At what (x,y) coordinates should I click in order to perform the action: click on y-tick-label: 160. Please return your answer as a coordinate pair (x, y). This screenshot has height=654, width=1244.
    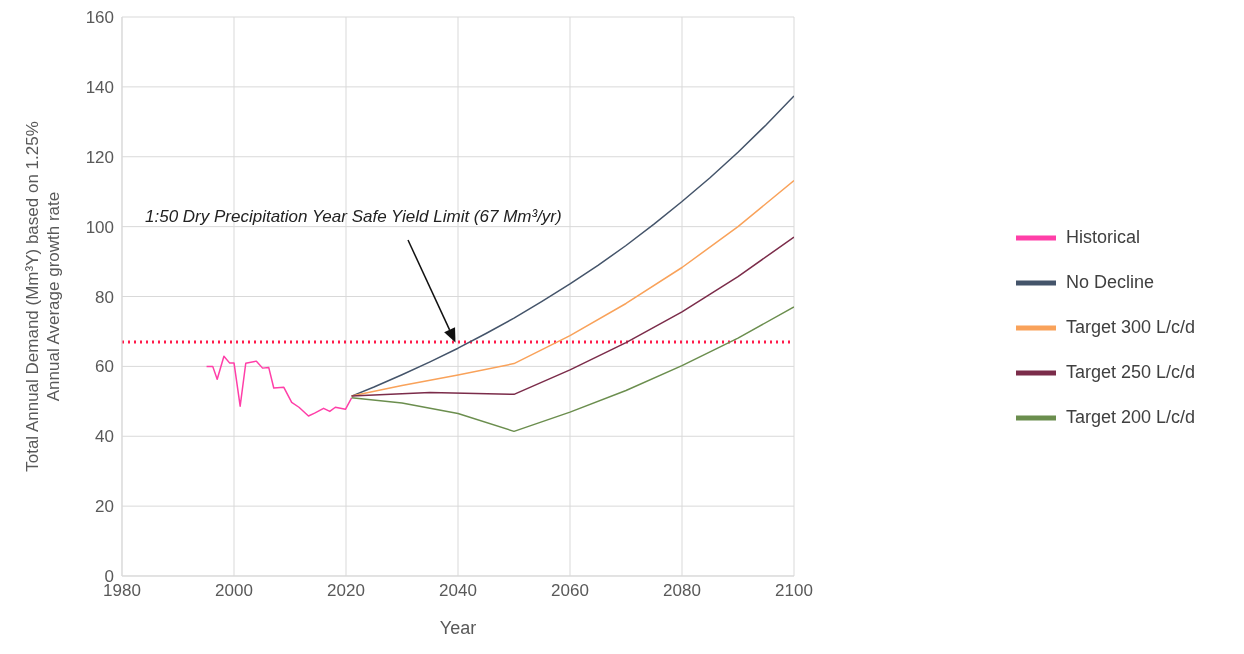
    Looking at the image, I should click on (99, 18).